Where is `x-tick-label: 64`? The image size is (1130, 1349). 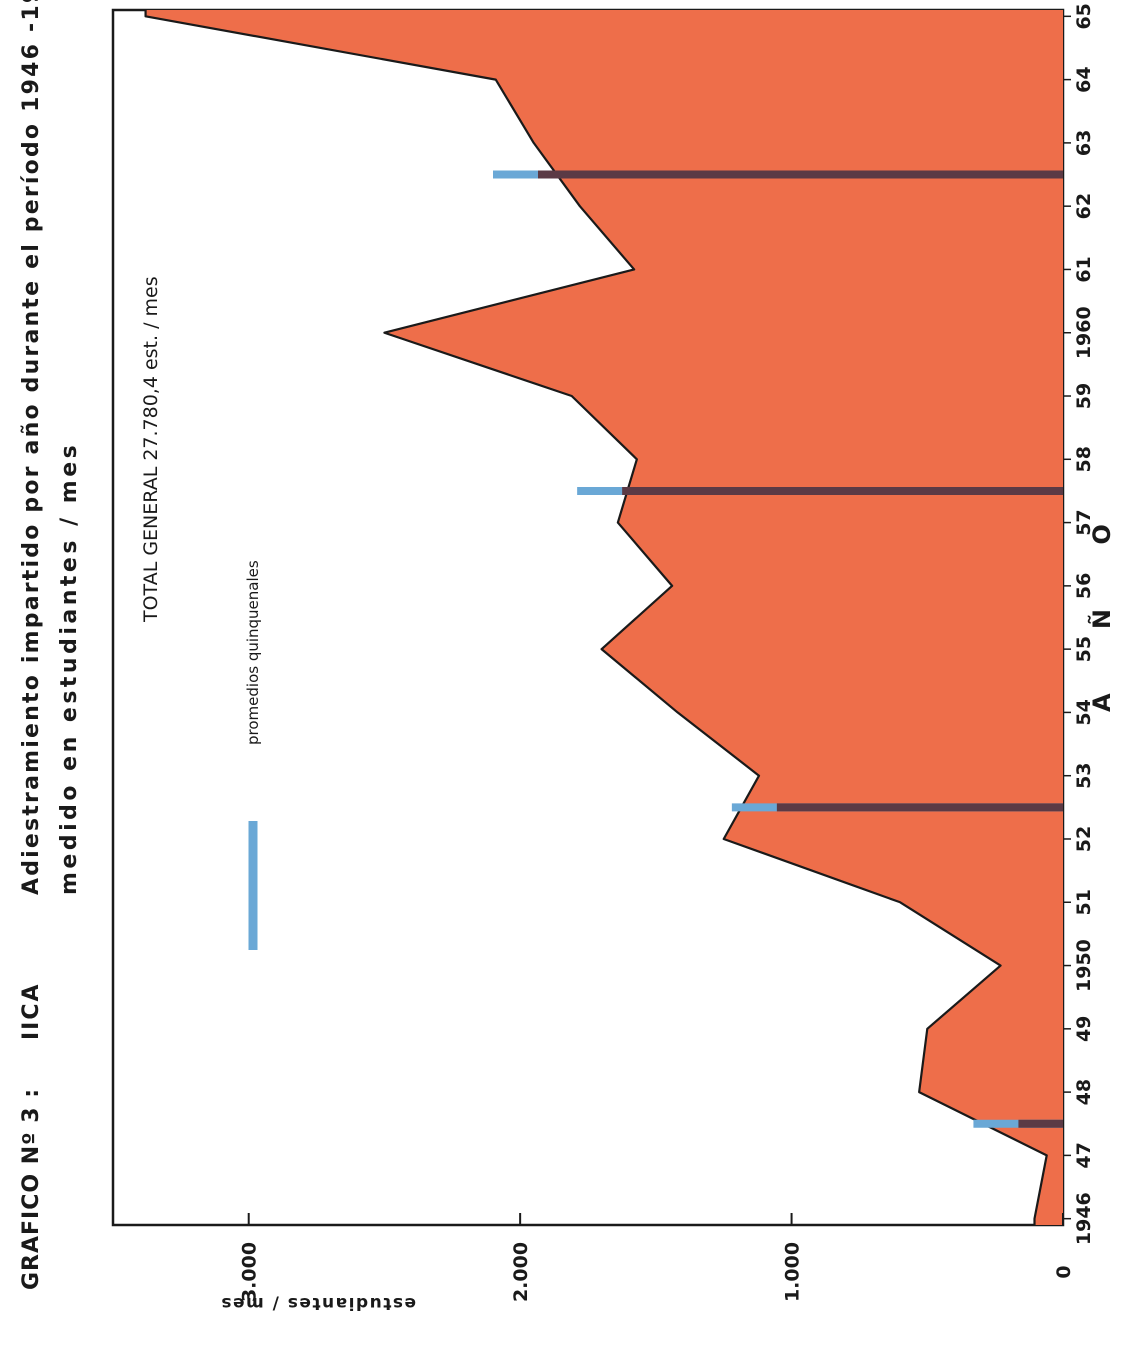
x-tick-label: 64 is located at coordinates (1084, 79).